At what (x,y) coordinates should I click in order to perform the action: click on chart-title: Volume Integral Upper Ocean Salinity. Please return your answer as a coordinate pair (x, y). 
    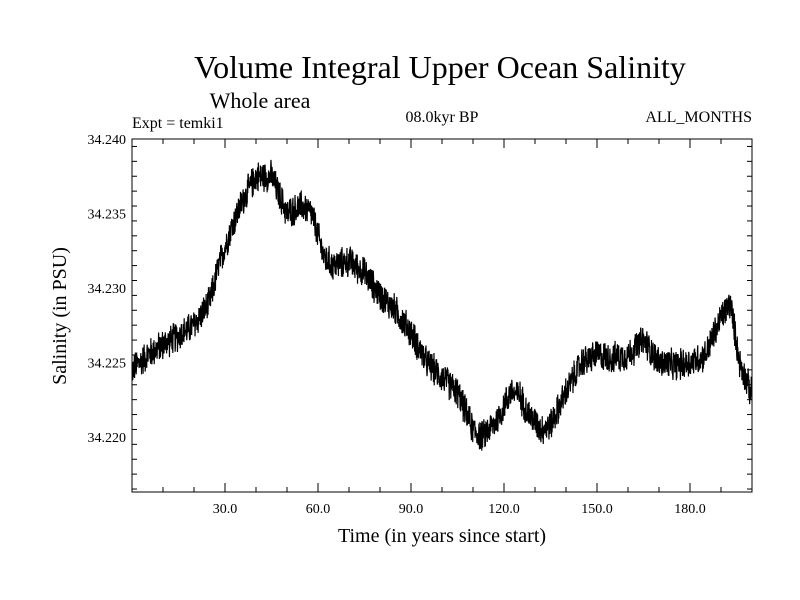
    Looking at the image, I should click on (440, 67).